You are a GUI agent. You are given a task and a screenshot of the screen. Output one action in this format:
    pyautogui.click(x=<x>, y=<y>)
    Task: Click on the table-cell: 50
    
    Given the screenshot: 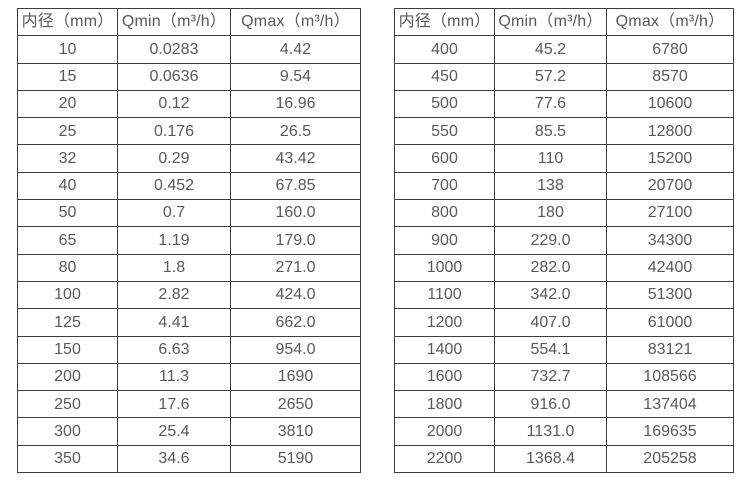 What is the action you would take?
    pyautogui.click(x=67, y=213)
    